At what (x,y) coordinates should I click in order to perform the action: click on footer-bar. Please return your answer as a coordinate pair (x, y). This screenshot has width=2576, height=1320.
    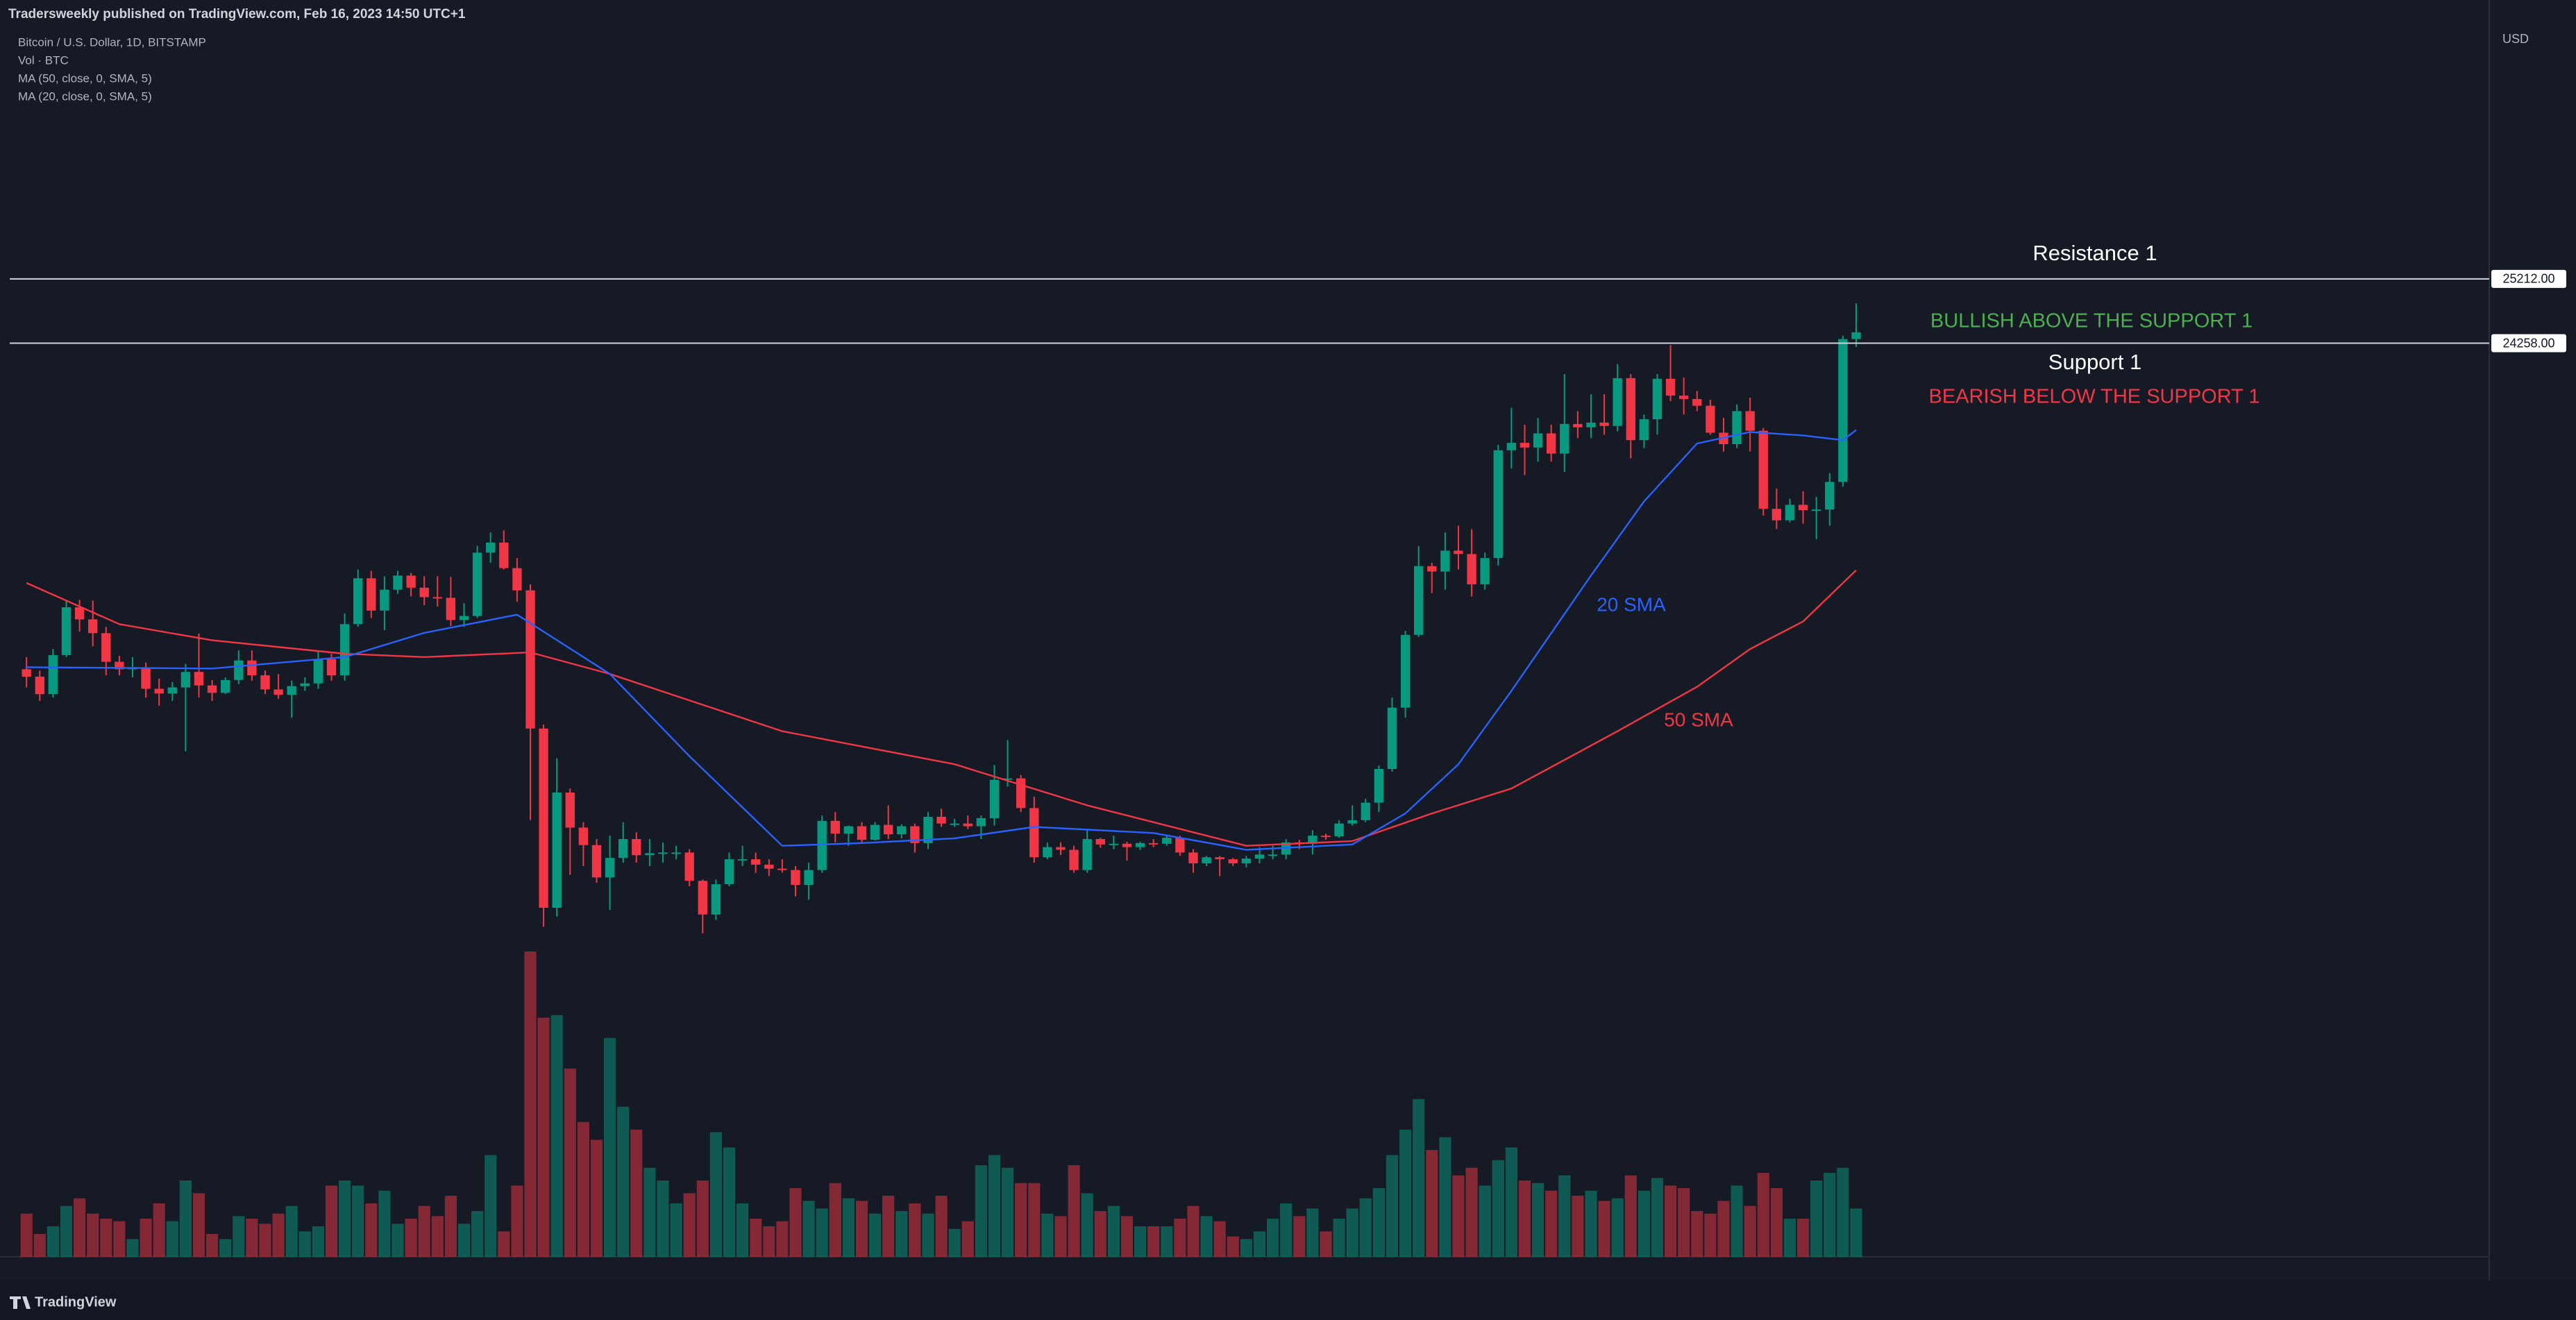
    Looking at the image, I should click on (1288, 1300).